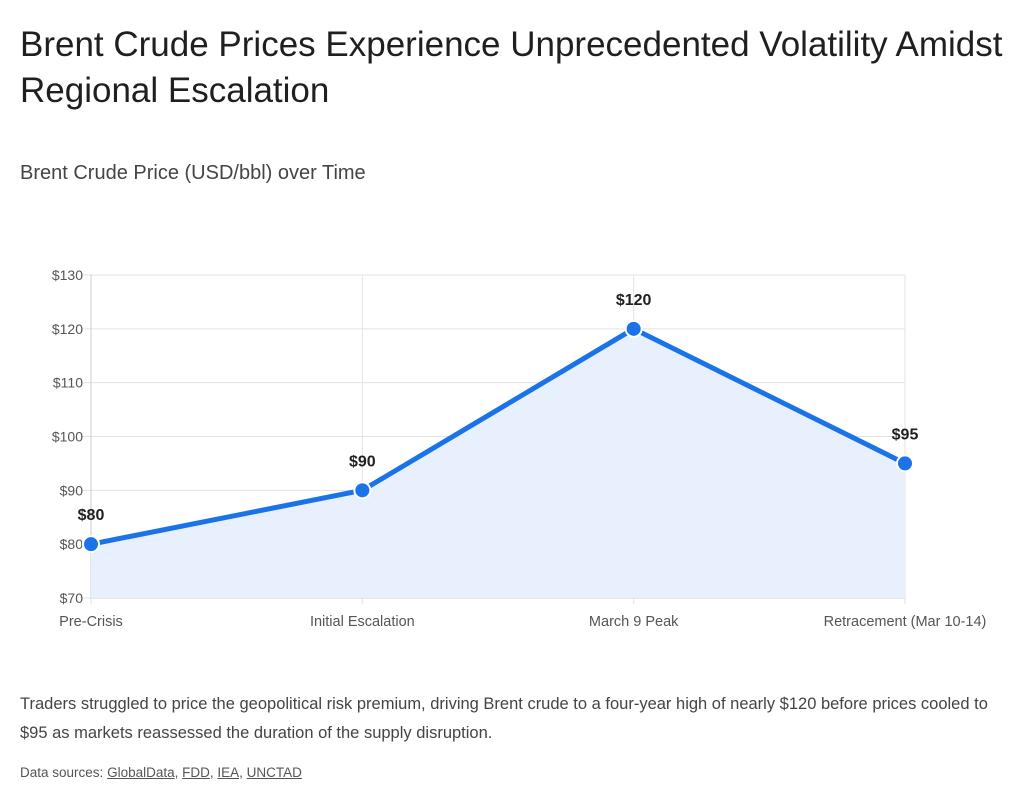  I want to click on y-tick-label: $120, so click(67, 329).